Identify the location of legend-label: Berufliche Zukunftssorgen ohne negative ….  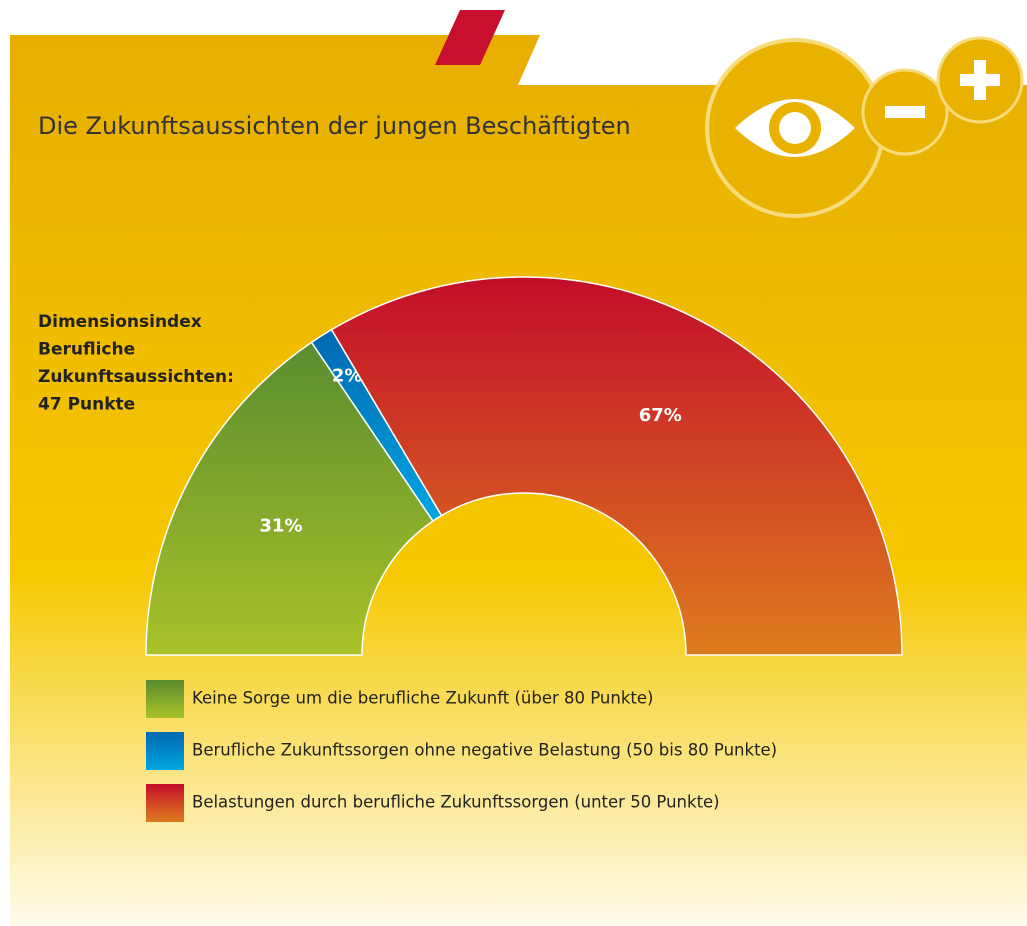
(484, 750).